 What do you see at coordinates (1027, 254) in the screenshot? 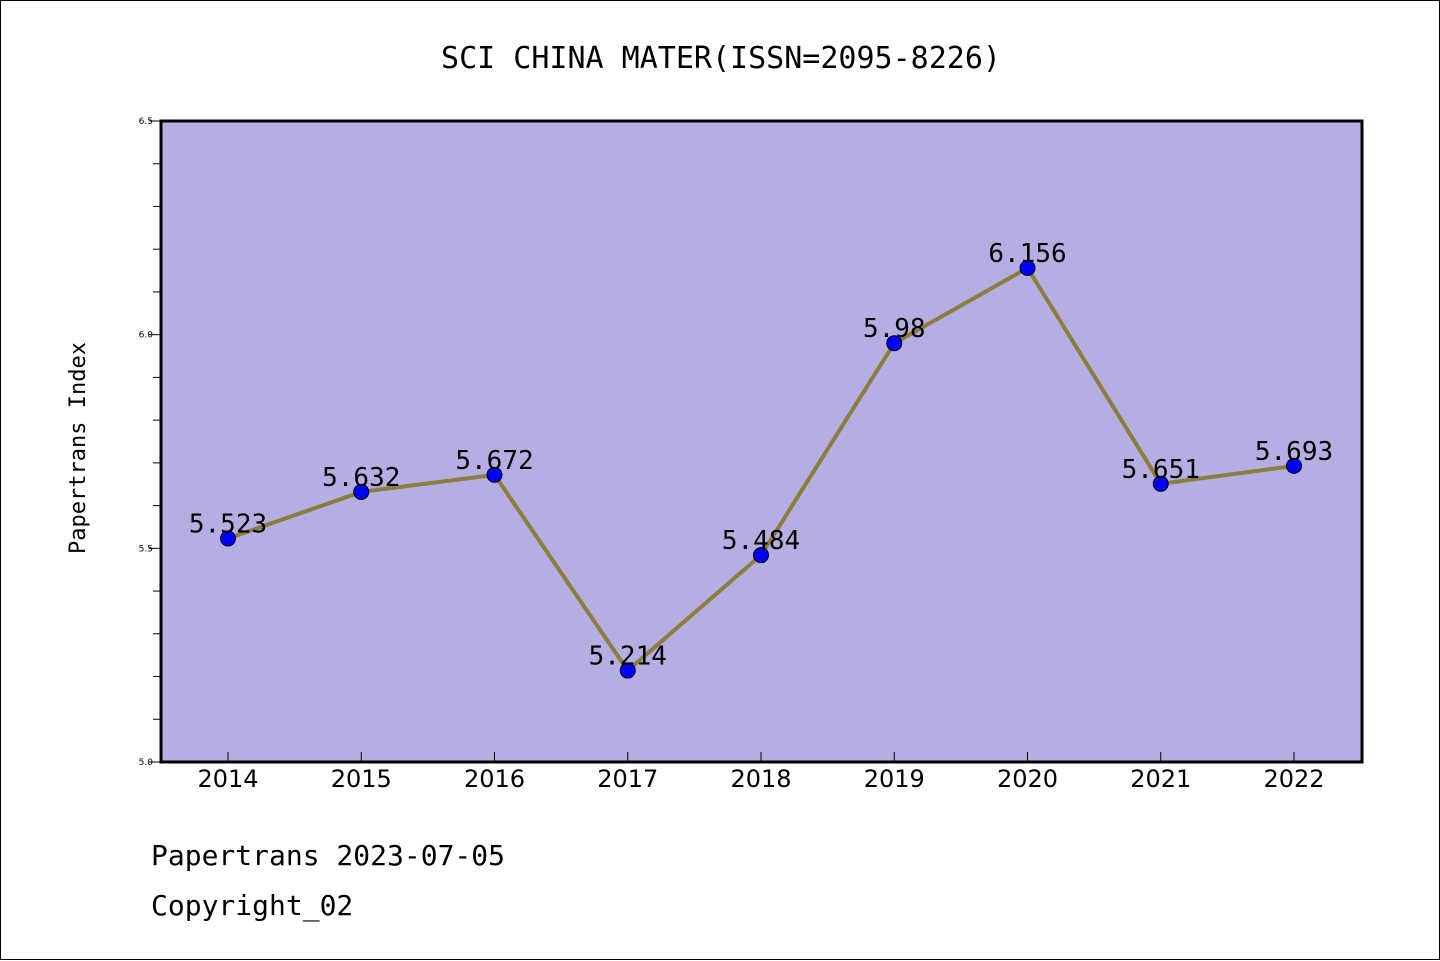
I see `data-label: 6.156` at bounding box center [1027, 254].